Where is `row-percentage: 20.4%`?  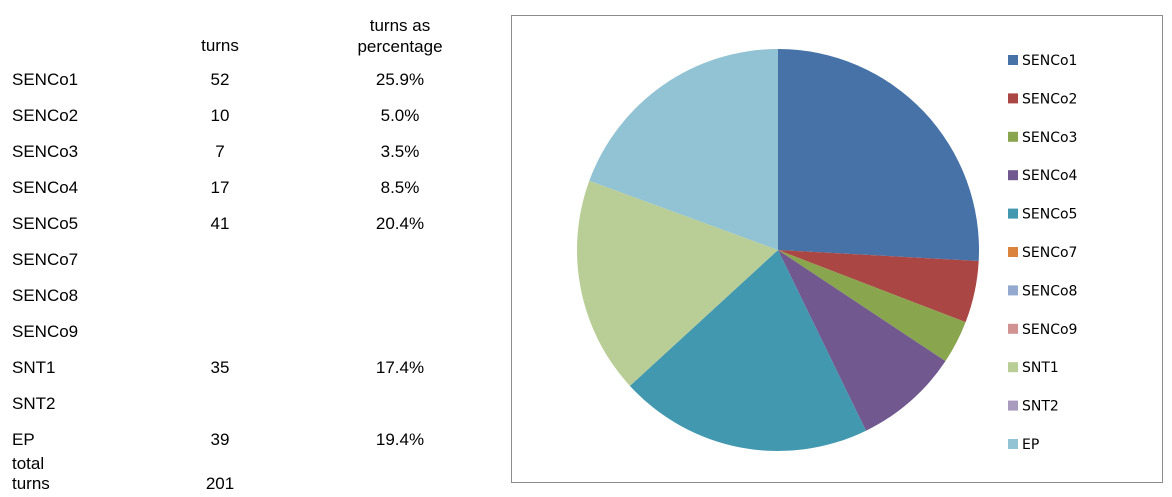
row-percentage: 20.4% is located at coordinates (400, 223).